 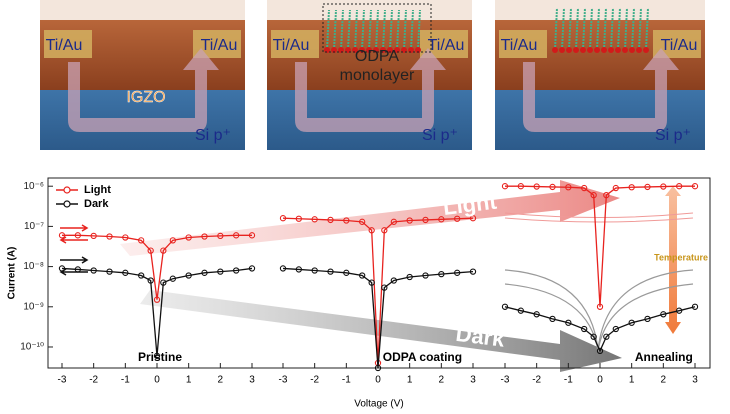 I want to click on temperature-arrow, so click(x=673, y=260).